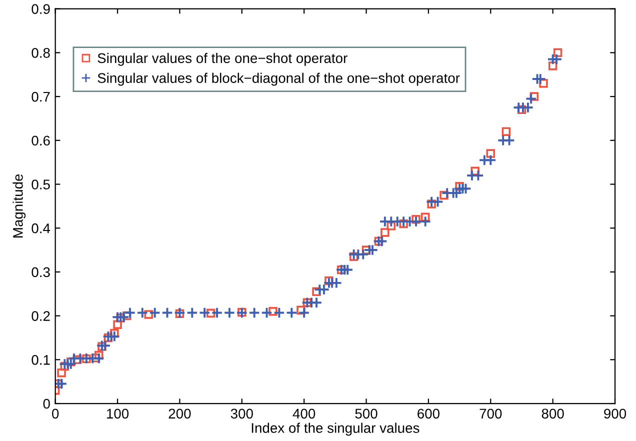 This screenshot has width=636, height=441. I want to click on y-tick-label: 0.2, so click(41, 316).